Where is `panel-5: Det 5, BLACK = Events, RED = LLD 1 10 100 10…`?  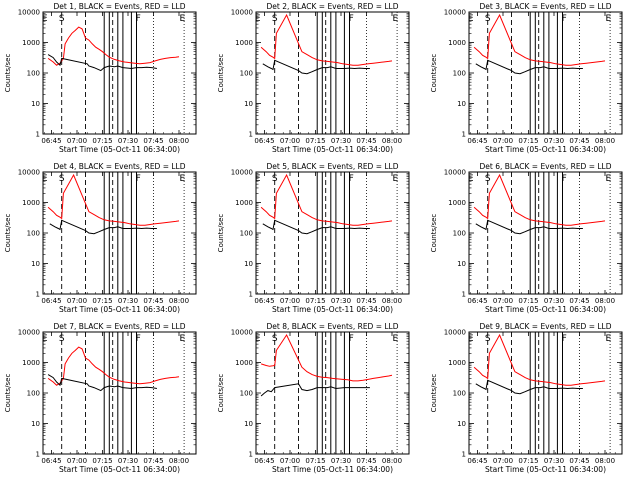
panel-5: Det 5, BLACK = Events, RED = LLD 1 10 100 10… is located at coordinates (313, 238).